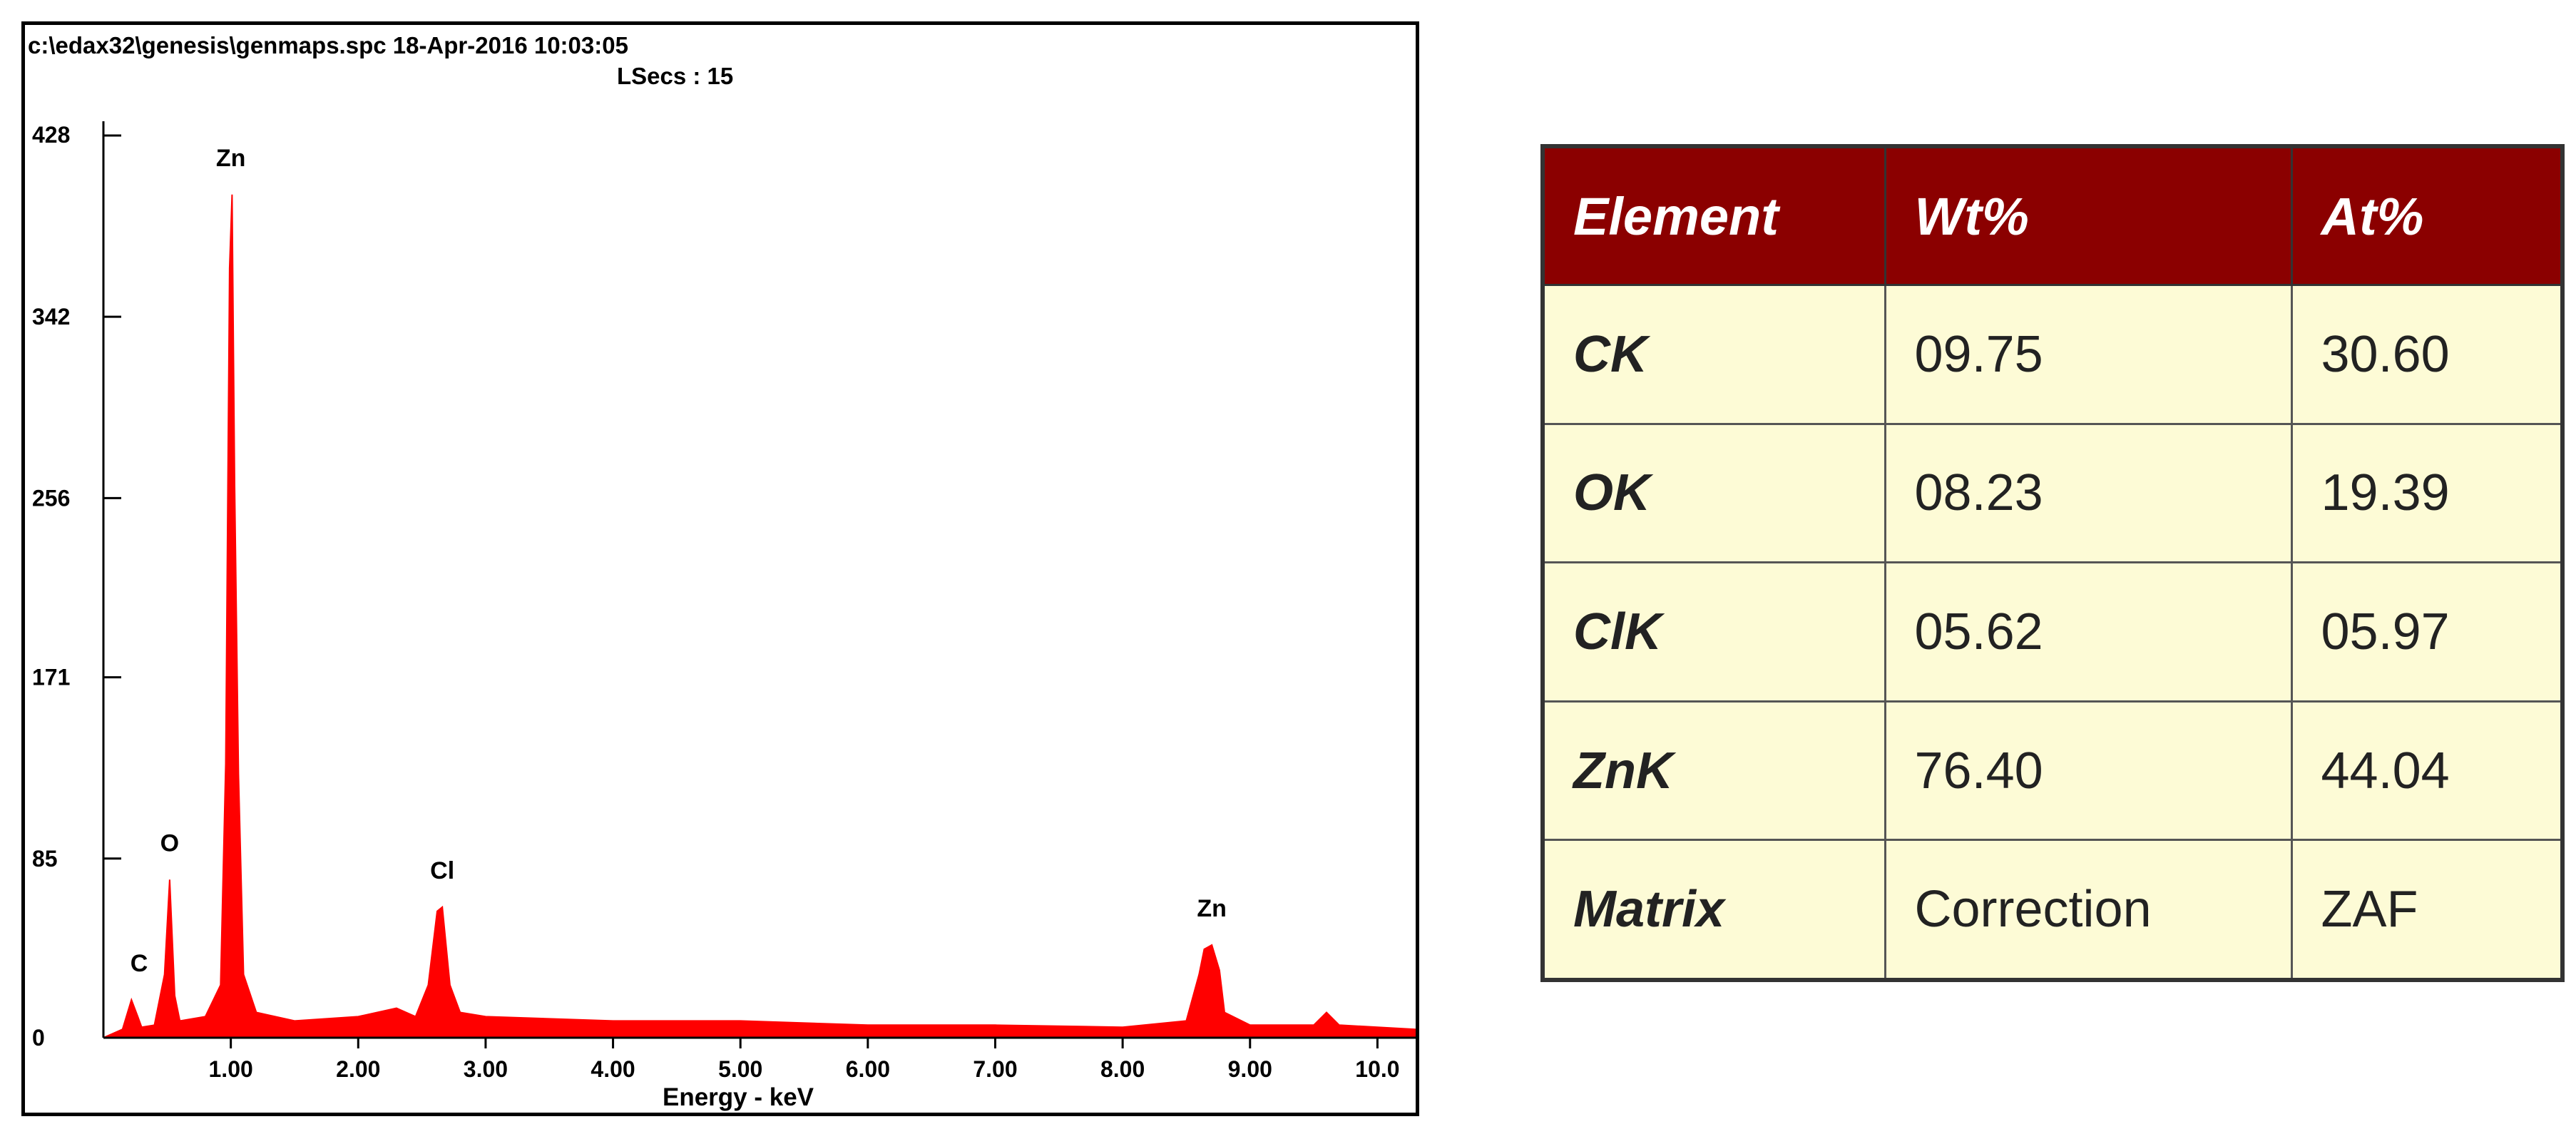 The image size is (2576, 1139). Describe the element at coordinates (38, 1038) in the screenshot. I see `y-tick-label: 0` at that location.